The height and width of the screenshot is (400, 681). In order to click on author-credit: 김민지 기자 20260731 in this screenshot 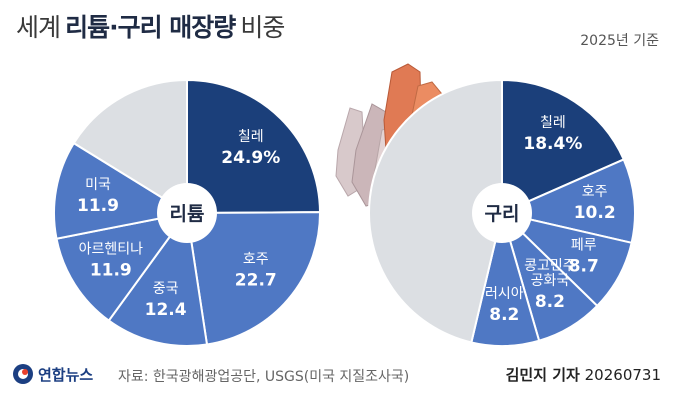, I will do `click(583, 374)`.